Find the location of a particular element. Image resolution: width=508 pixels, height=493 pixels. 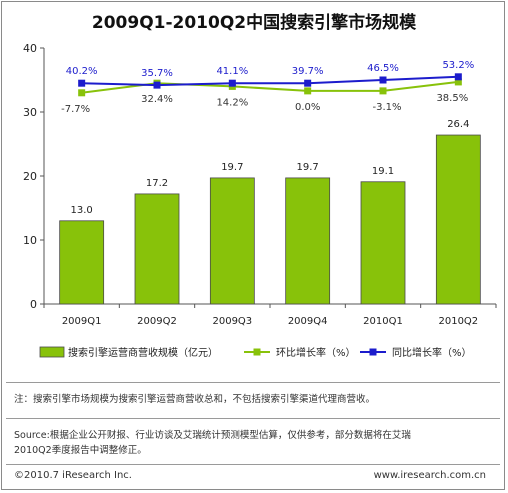

qoq-data-label: 14.2% is located at coordinates (232, 102).